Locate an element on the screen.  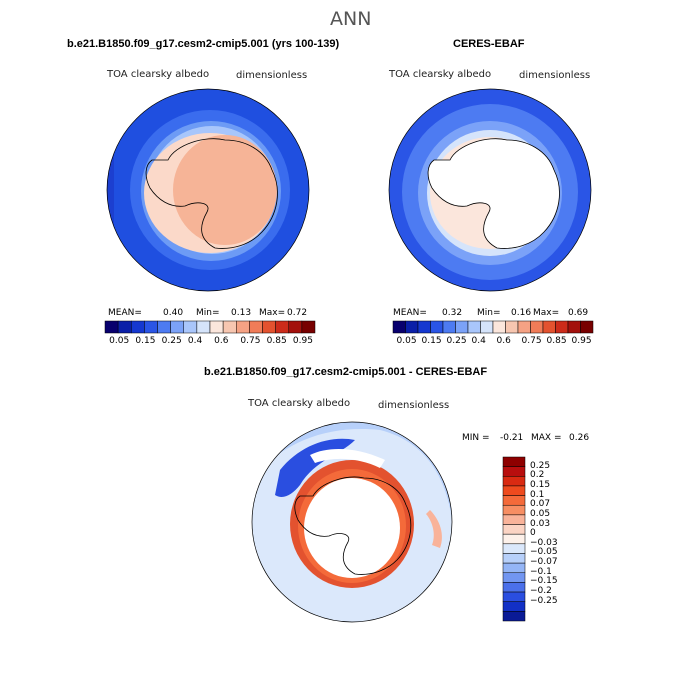
colorbar-tick-label: 0.07 is located at coordinates (540, 504).